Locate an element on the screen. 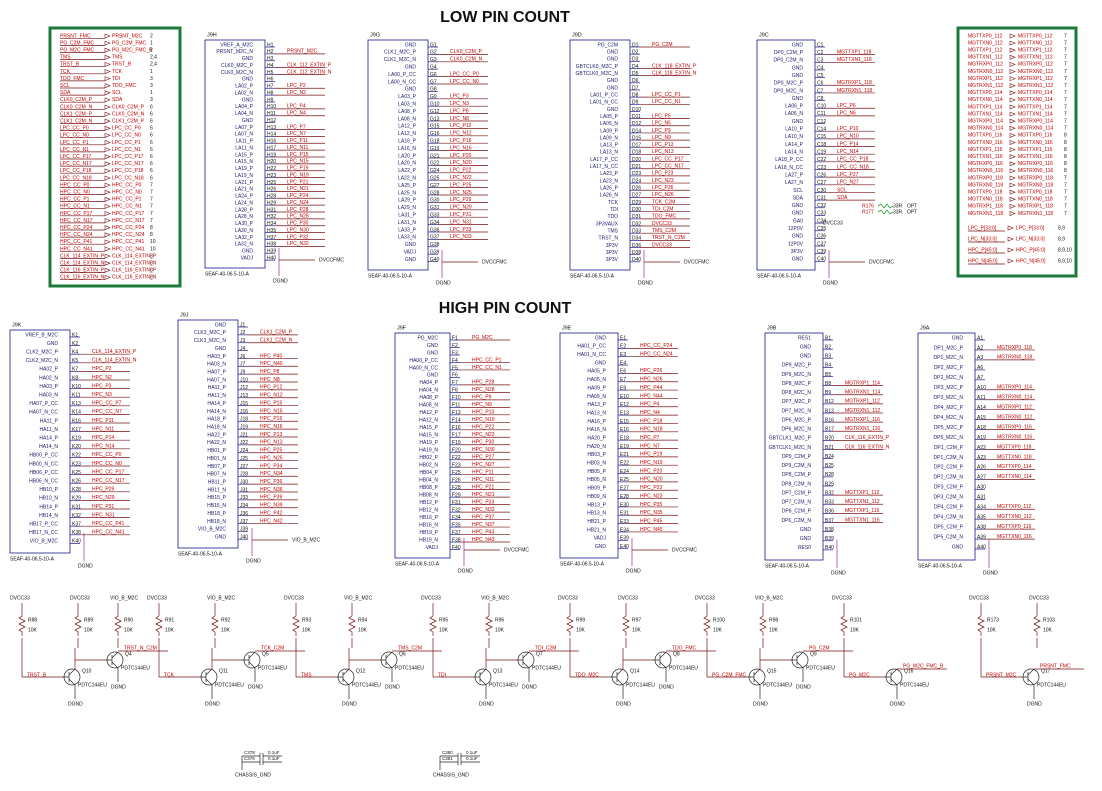 The height and width of the screenshot is (791, 1102). label: TCK_C2M is located at coordinates (663, 202).